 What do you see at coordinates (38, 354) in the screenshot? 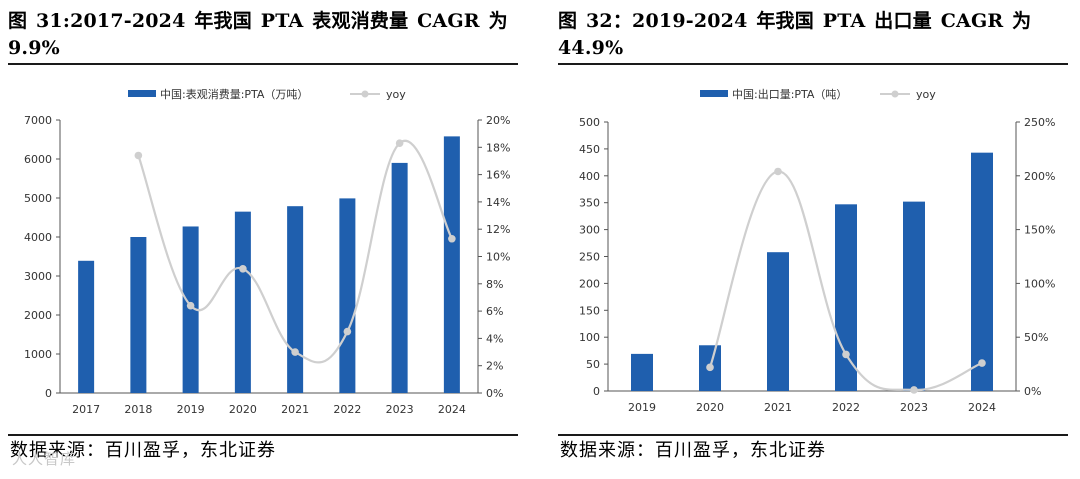
I see `y-tick-label-left: 1000` at bounding box center [38, 354].